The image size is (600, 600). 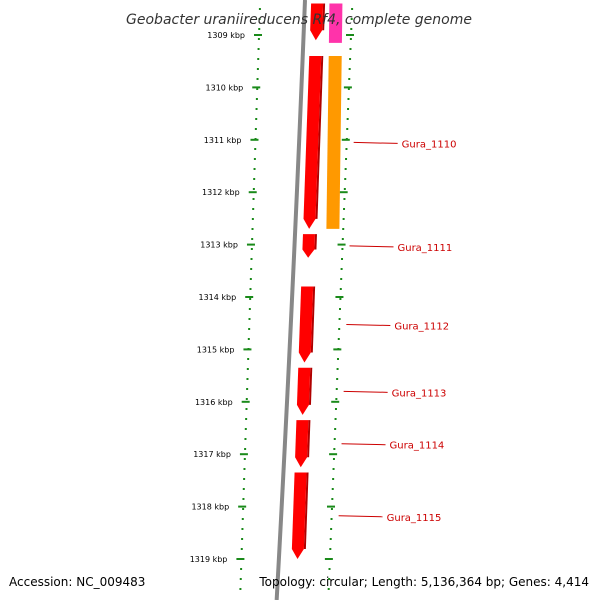 What do you see at coordinates (226, 35) in the screenshot?
I see `tick-label: 1309 kbp` at bounding box center [226, 35].